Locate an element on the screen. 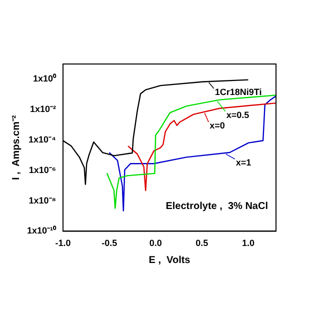 This screenshot has width=320, height=320. y-tick-label: 1x10⁻⁶ is located at coordinates (42, 169).